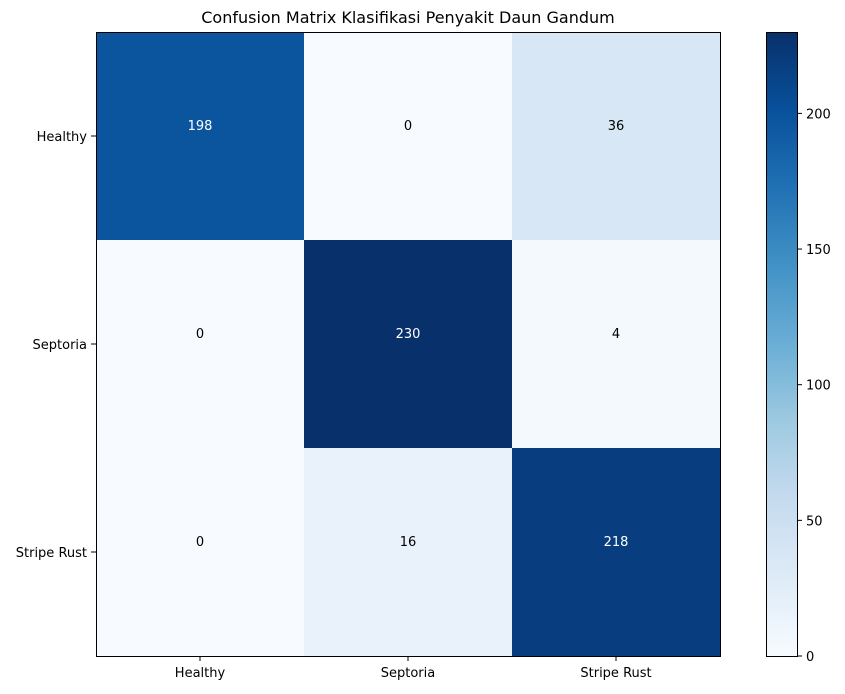 The width and height of the screenshot is (845, 694). Describe the element at coordinates (408, 542) in the screenshot. I see `cell-value-label: 16` at that location.